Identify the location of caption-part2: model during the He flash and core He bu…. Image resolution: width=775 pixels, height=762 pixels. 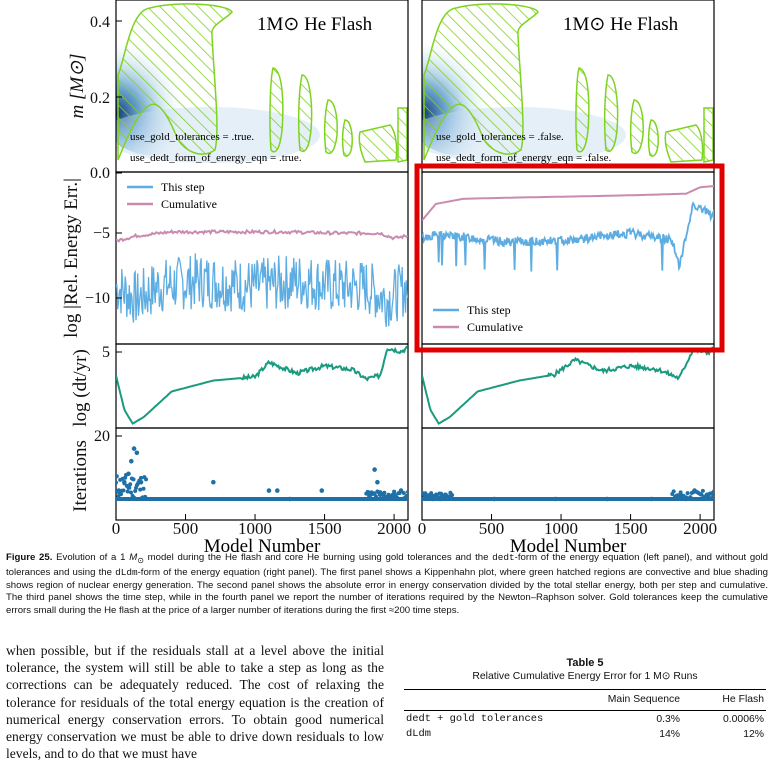
(318, 557).